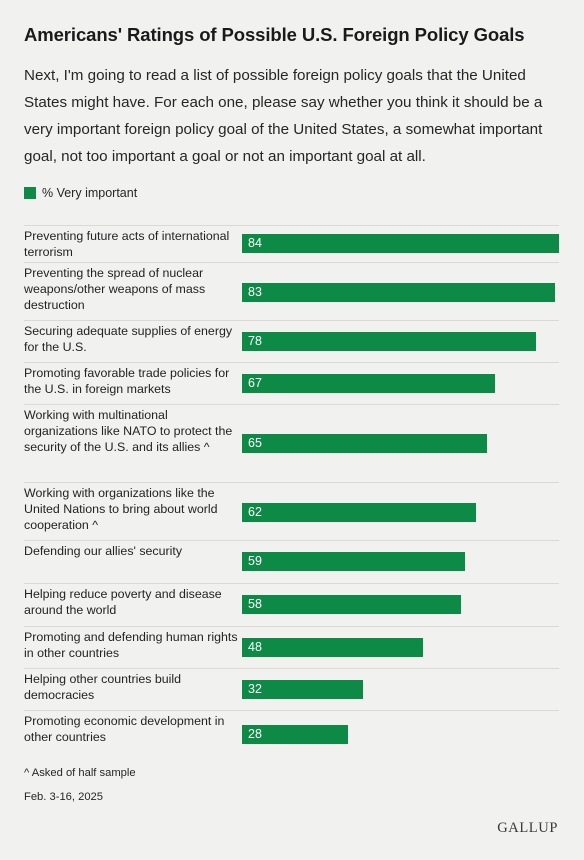 This screenshot has width=584, height=860. Describe the element at coordinates (353, 561) in the screenshot. I see `bar: 59` at that location.